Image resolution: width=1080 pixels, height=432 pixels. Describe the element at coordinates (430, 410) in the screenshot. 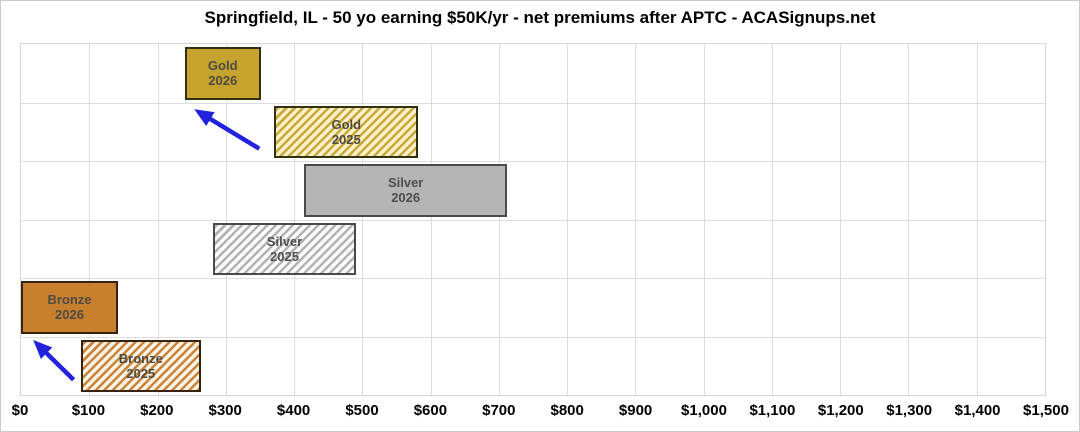

I see `x-tick-label: $600` at that location.